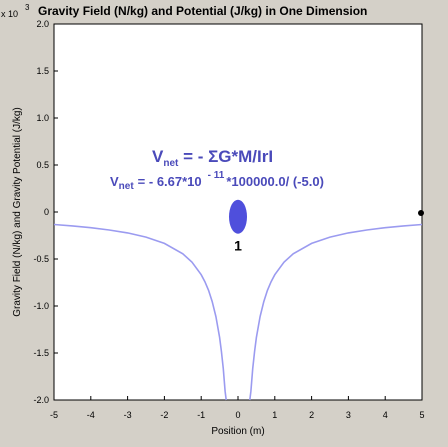  Describe the element at coordinates (421, 213) in the screenshot. I see `probe-marker` at that location.